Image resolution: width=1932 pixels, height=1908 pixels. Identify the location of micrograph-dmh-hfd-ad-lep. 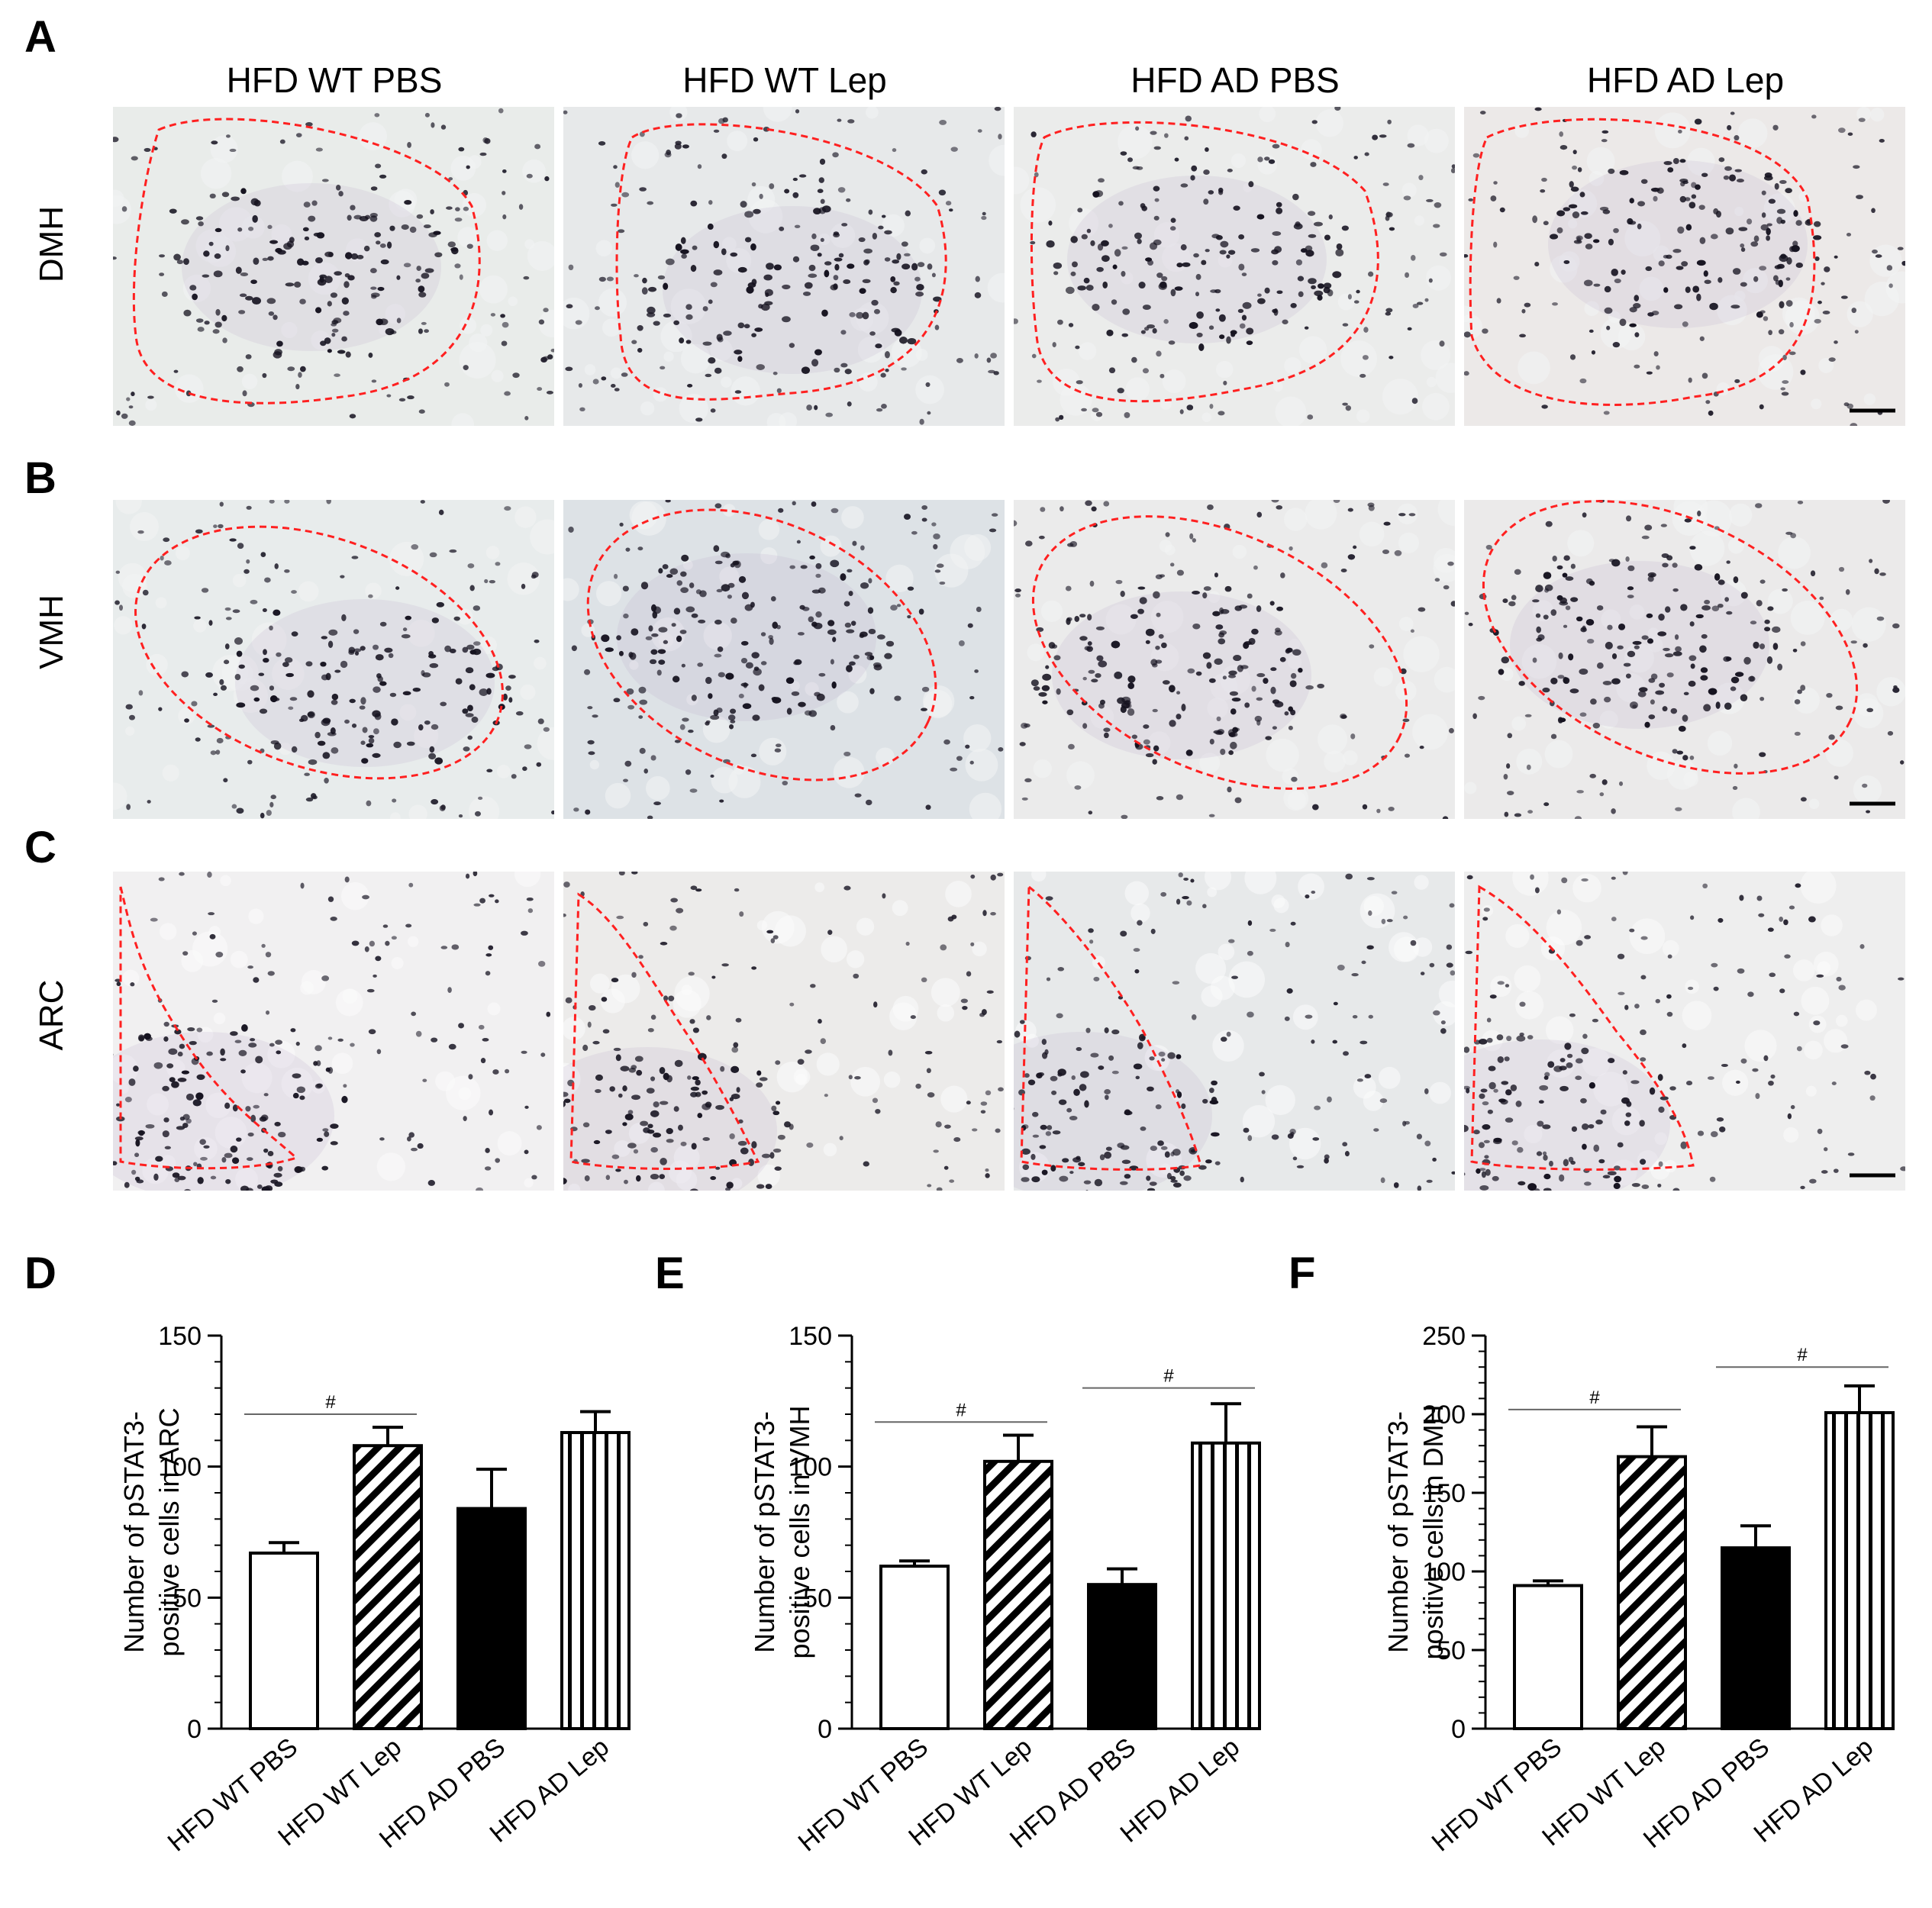
(1684, 266).